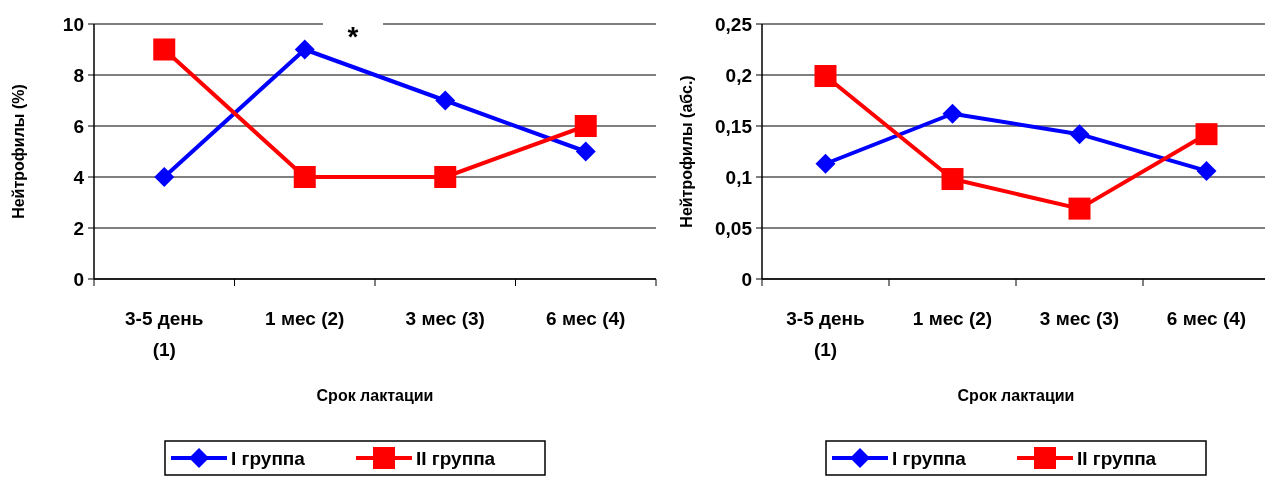 This screenshot has width=1273, height=484. I want to click on y-tick-label: 0,2, so click(738, 75).